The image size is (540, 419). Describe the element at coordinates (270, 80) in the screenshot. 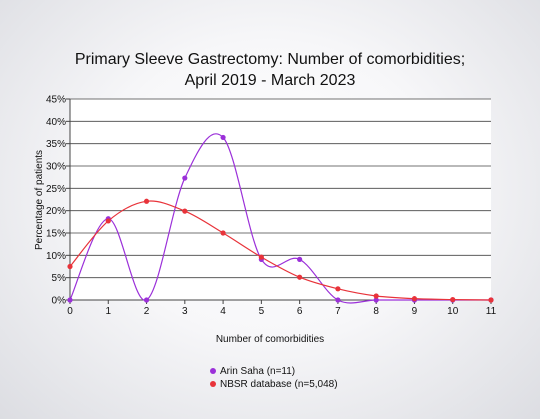

I see `chart-title-line-2: April 2019 - March 2023` at that location.